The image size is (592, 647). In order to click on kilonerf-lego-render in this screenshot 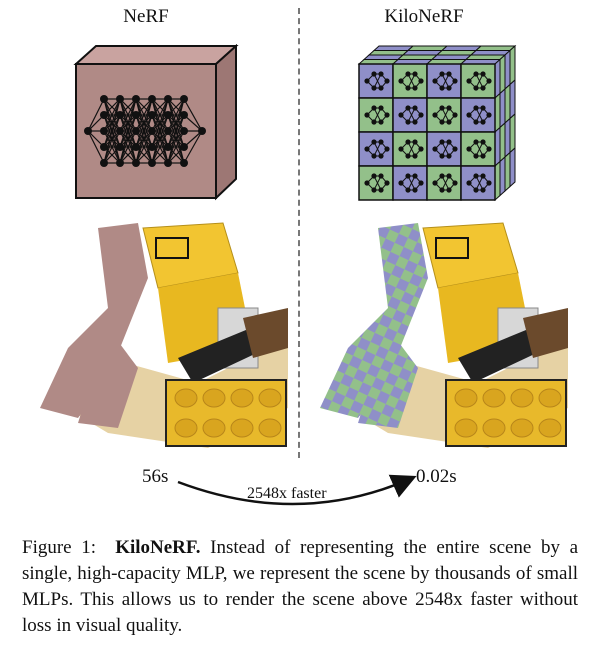, I will do `click(444, 335)`.